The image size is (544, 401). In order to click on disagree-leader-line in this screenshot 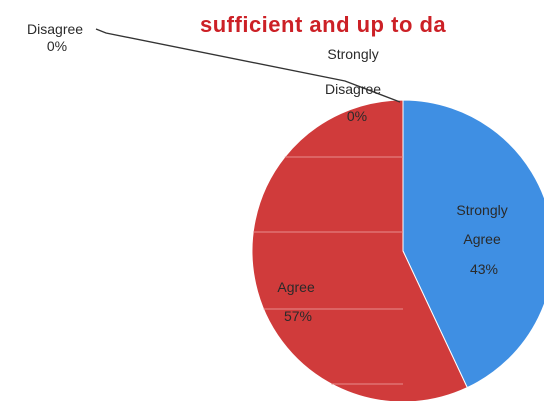, I will do `click(248, 65)`.